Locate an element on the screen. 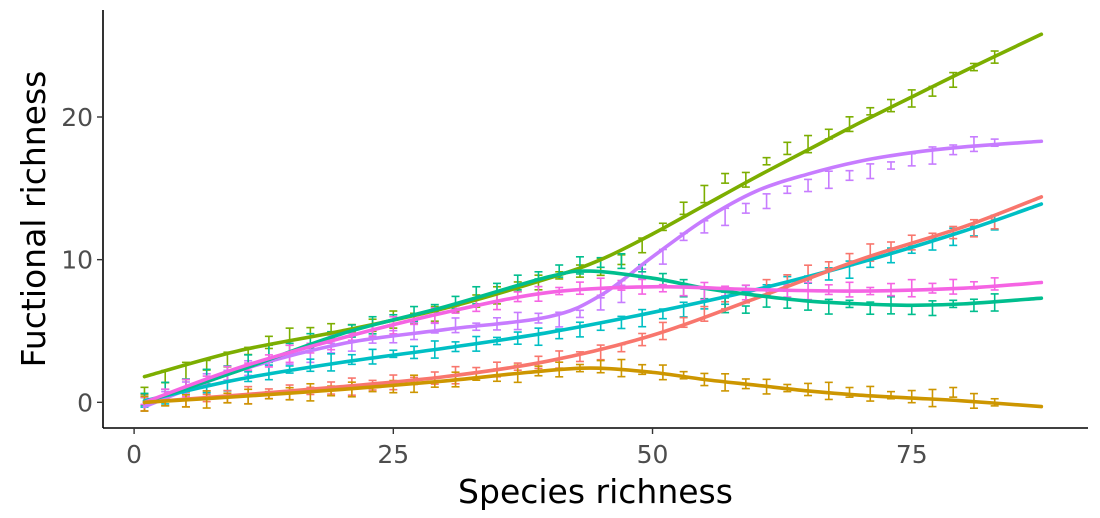 This screenshot has height=518, width=1100. y-axis-title: Fuctional richness is located at coordinates (33, 219).